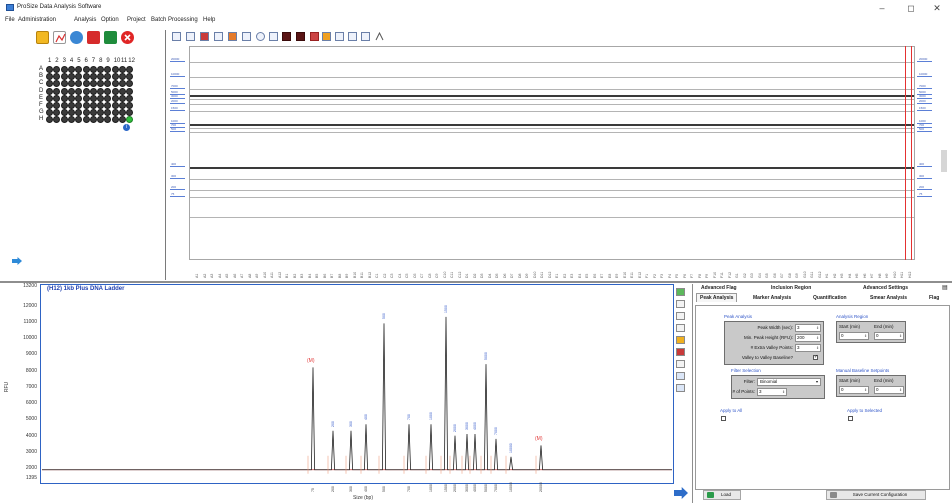 The height and width of the screenshot is (503, 952). Describe the element at coordinates (849, 275) in the screenshot. I see `lane-label: H4` at that location.